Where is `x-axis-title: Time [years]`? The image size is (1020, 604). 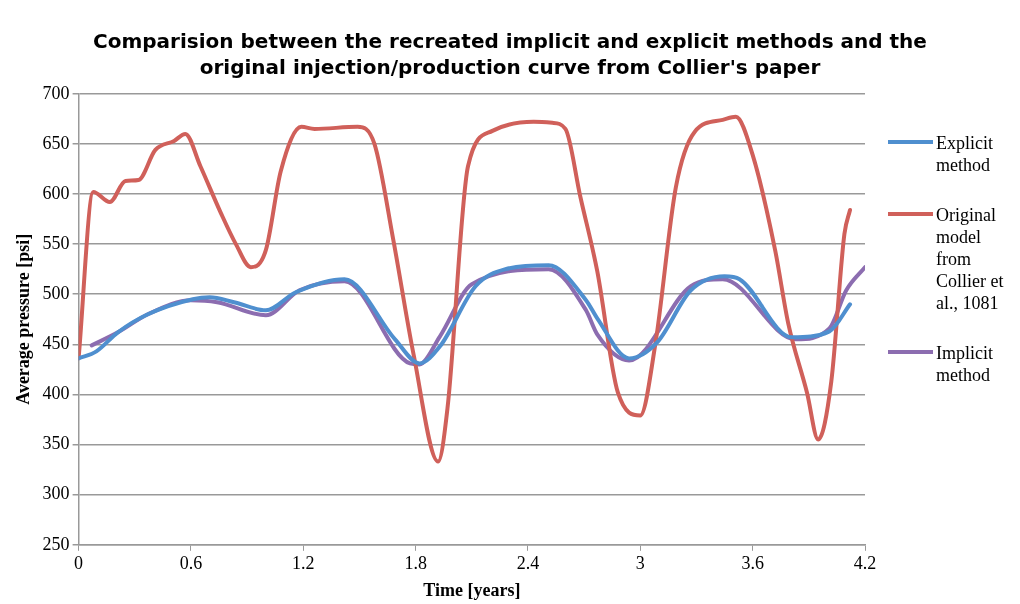 x-axis-title: Time [years] is located at coordinates (472, 589).